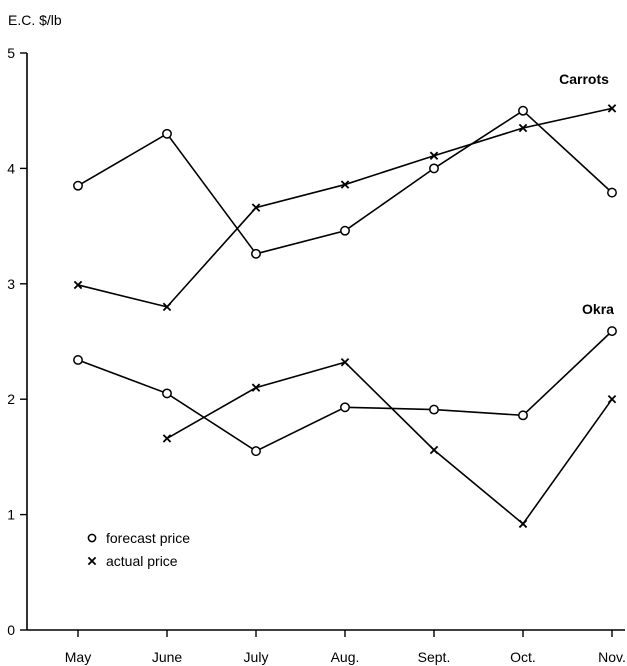 The height and width of the screenshot is (666, 627). What do you see at coordinates (167, 657) in the screenshot?
I see `x-tick-label: June` at bounding box center [167, 657].